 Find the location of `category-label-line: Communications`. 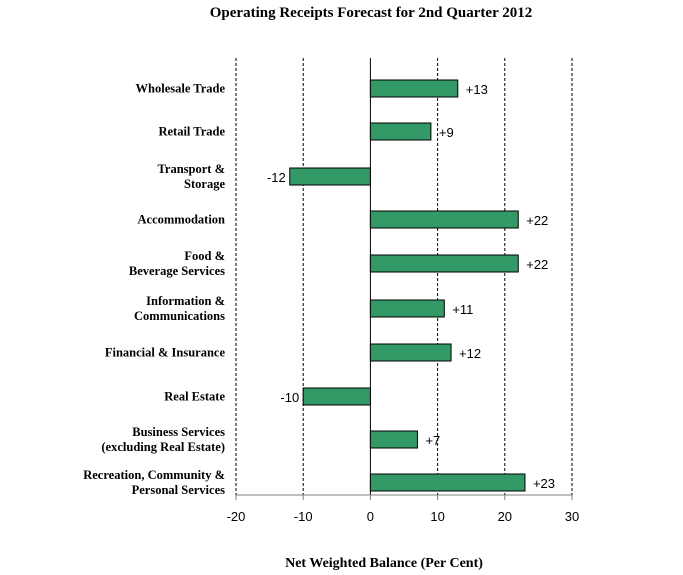

category-label-line: Communications is located at coordinates (179, 316).